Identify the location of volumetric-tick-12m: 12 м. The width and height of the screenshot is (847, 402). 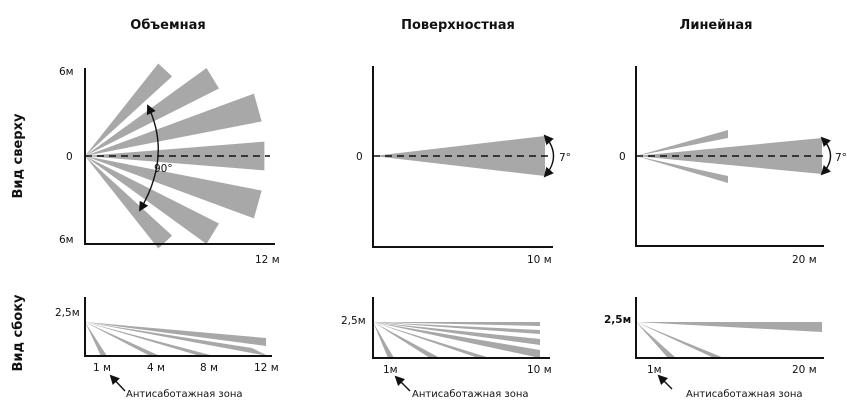
(266, 368).